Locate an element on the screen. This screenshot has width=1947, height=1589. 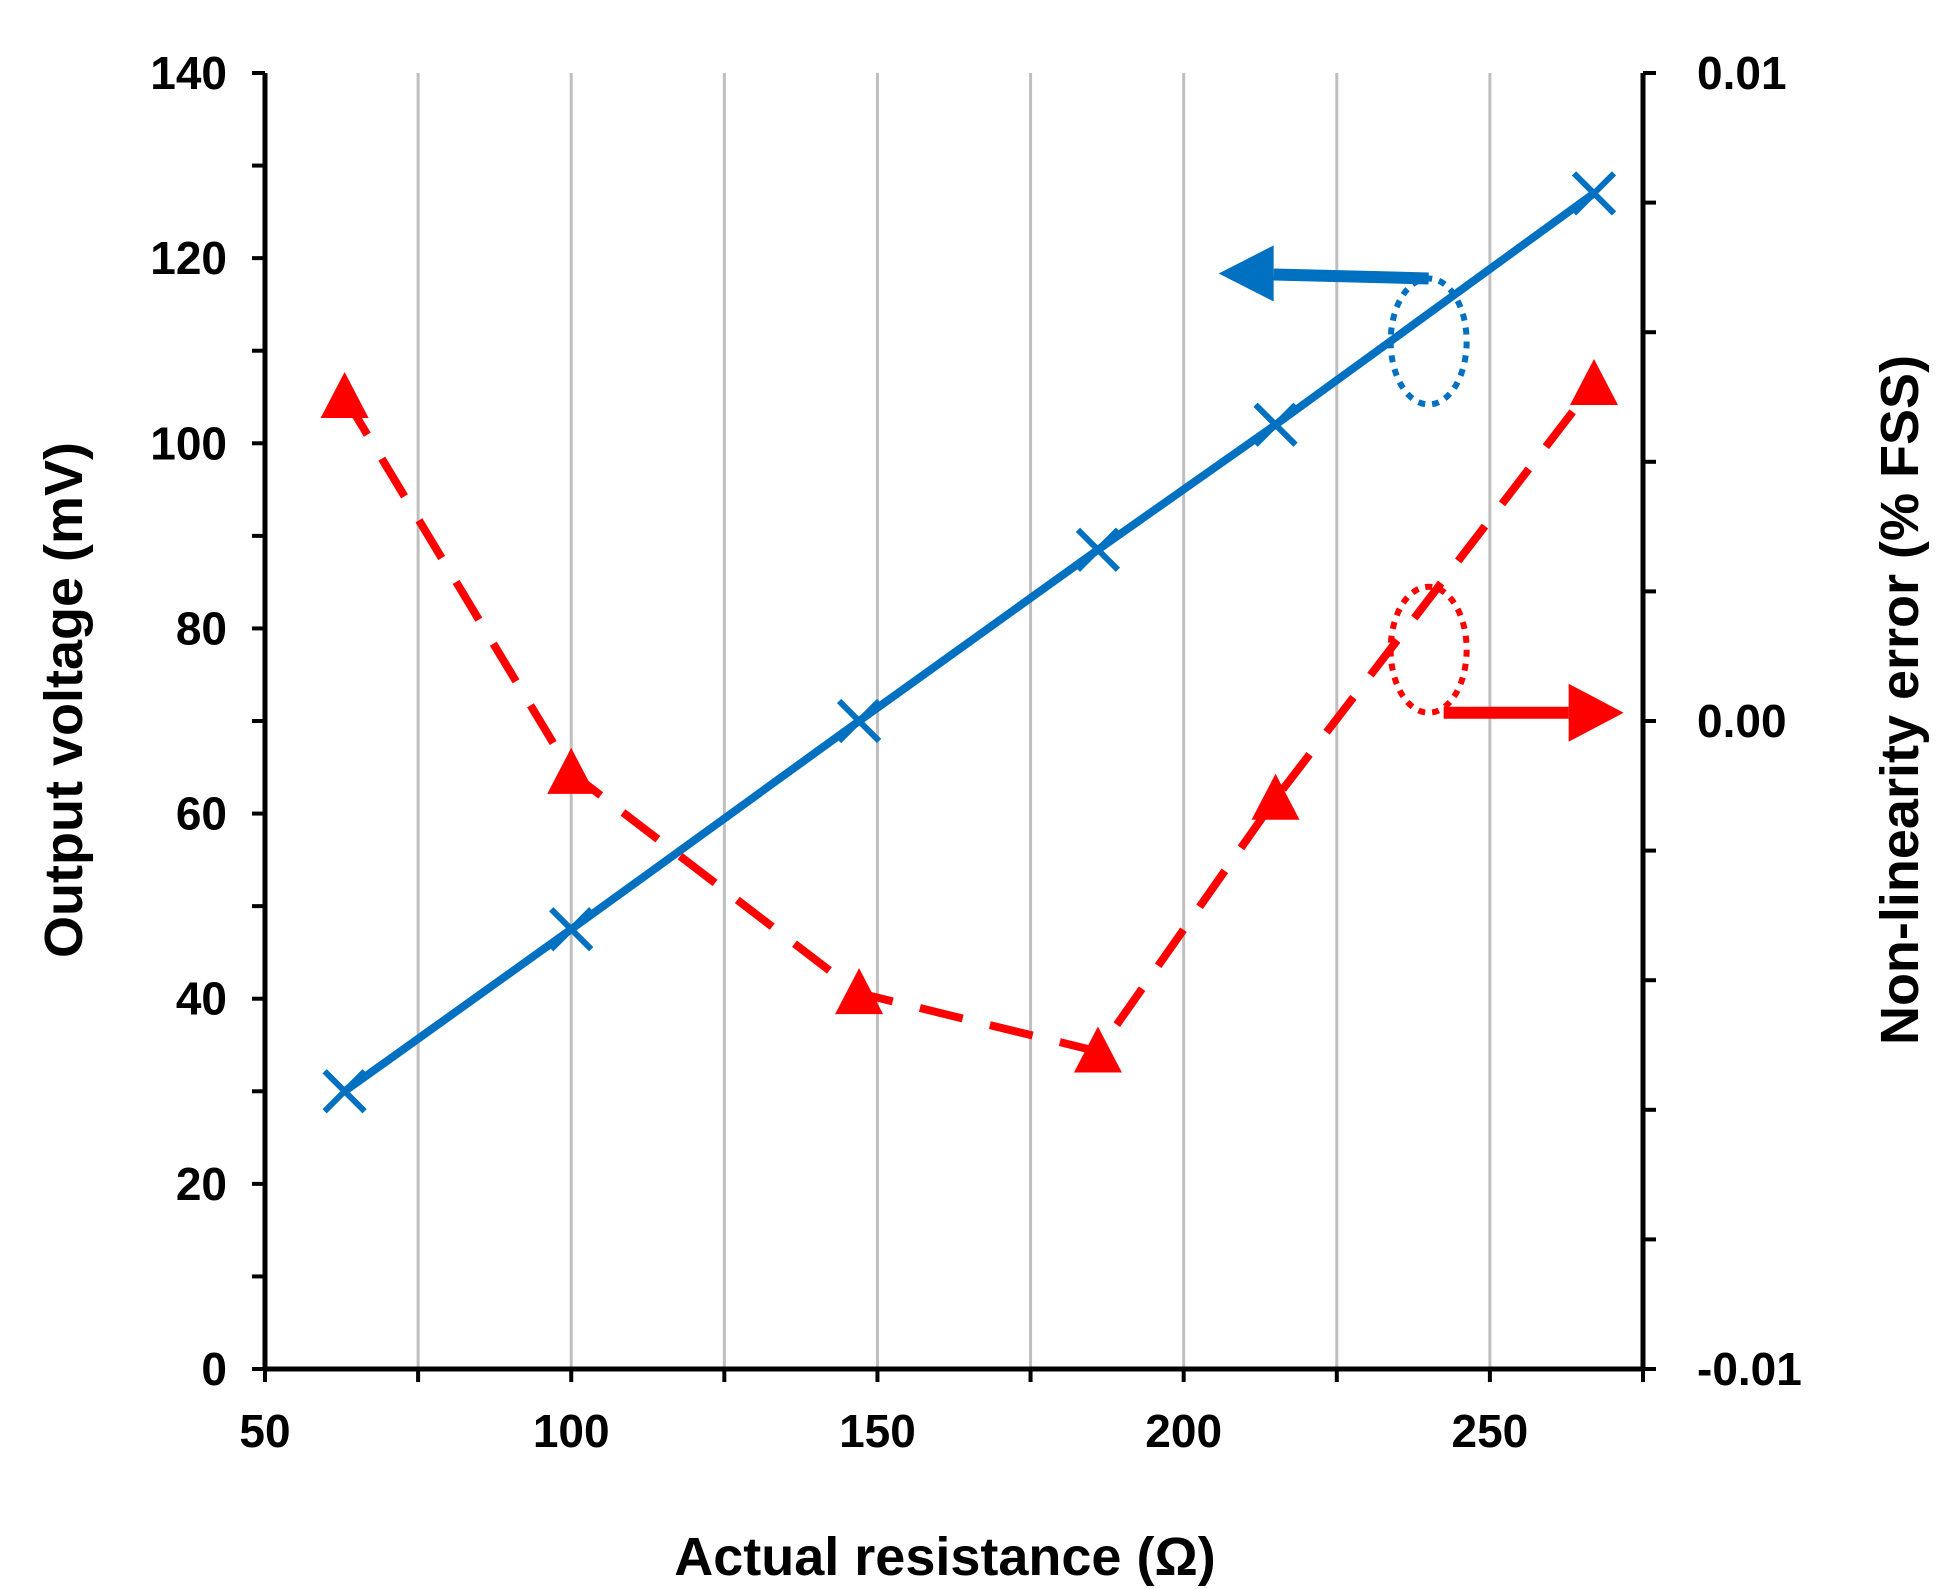
right-arrow-icon is located at coordinates (1596, 712).